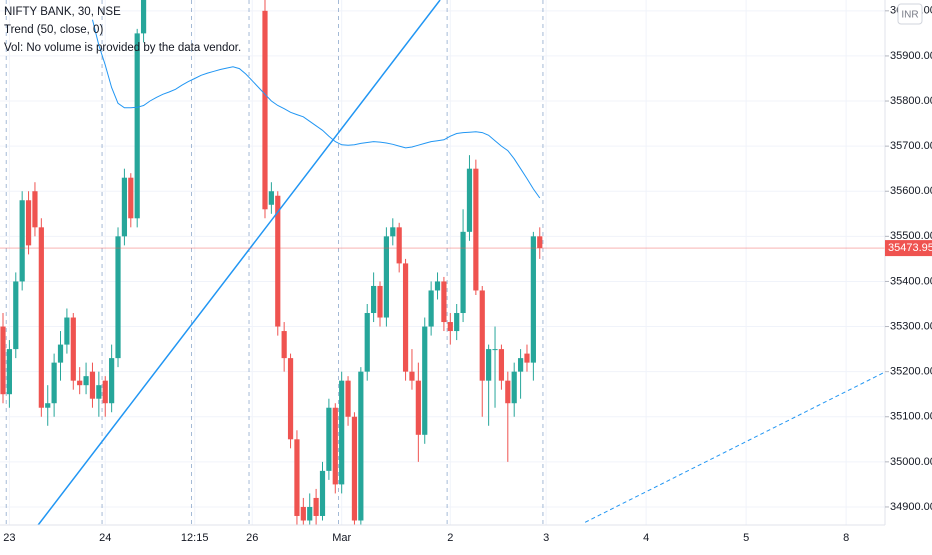  I want to click on x-tick-label: 8, so click(846, 538).